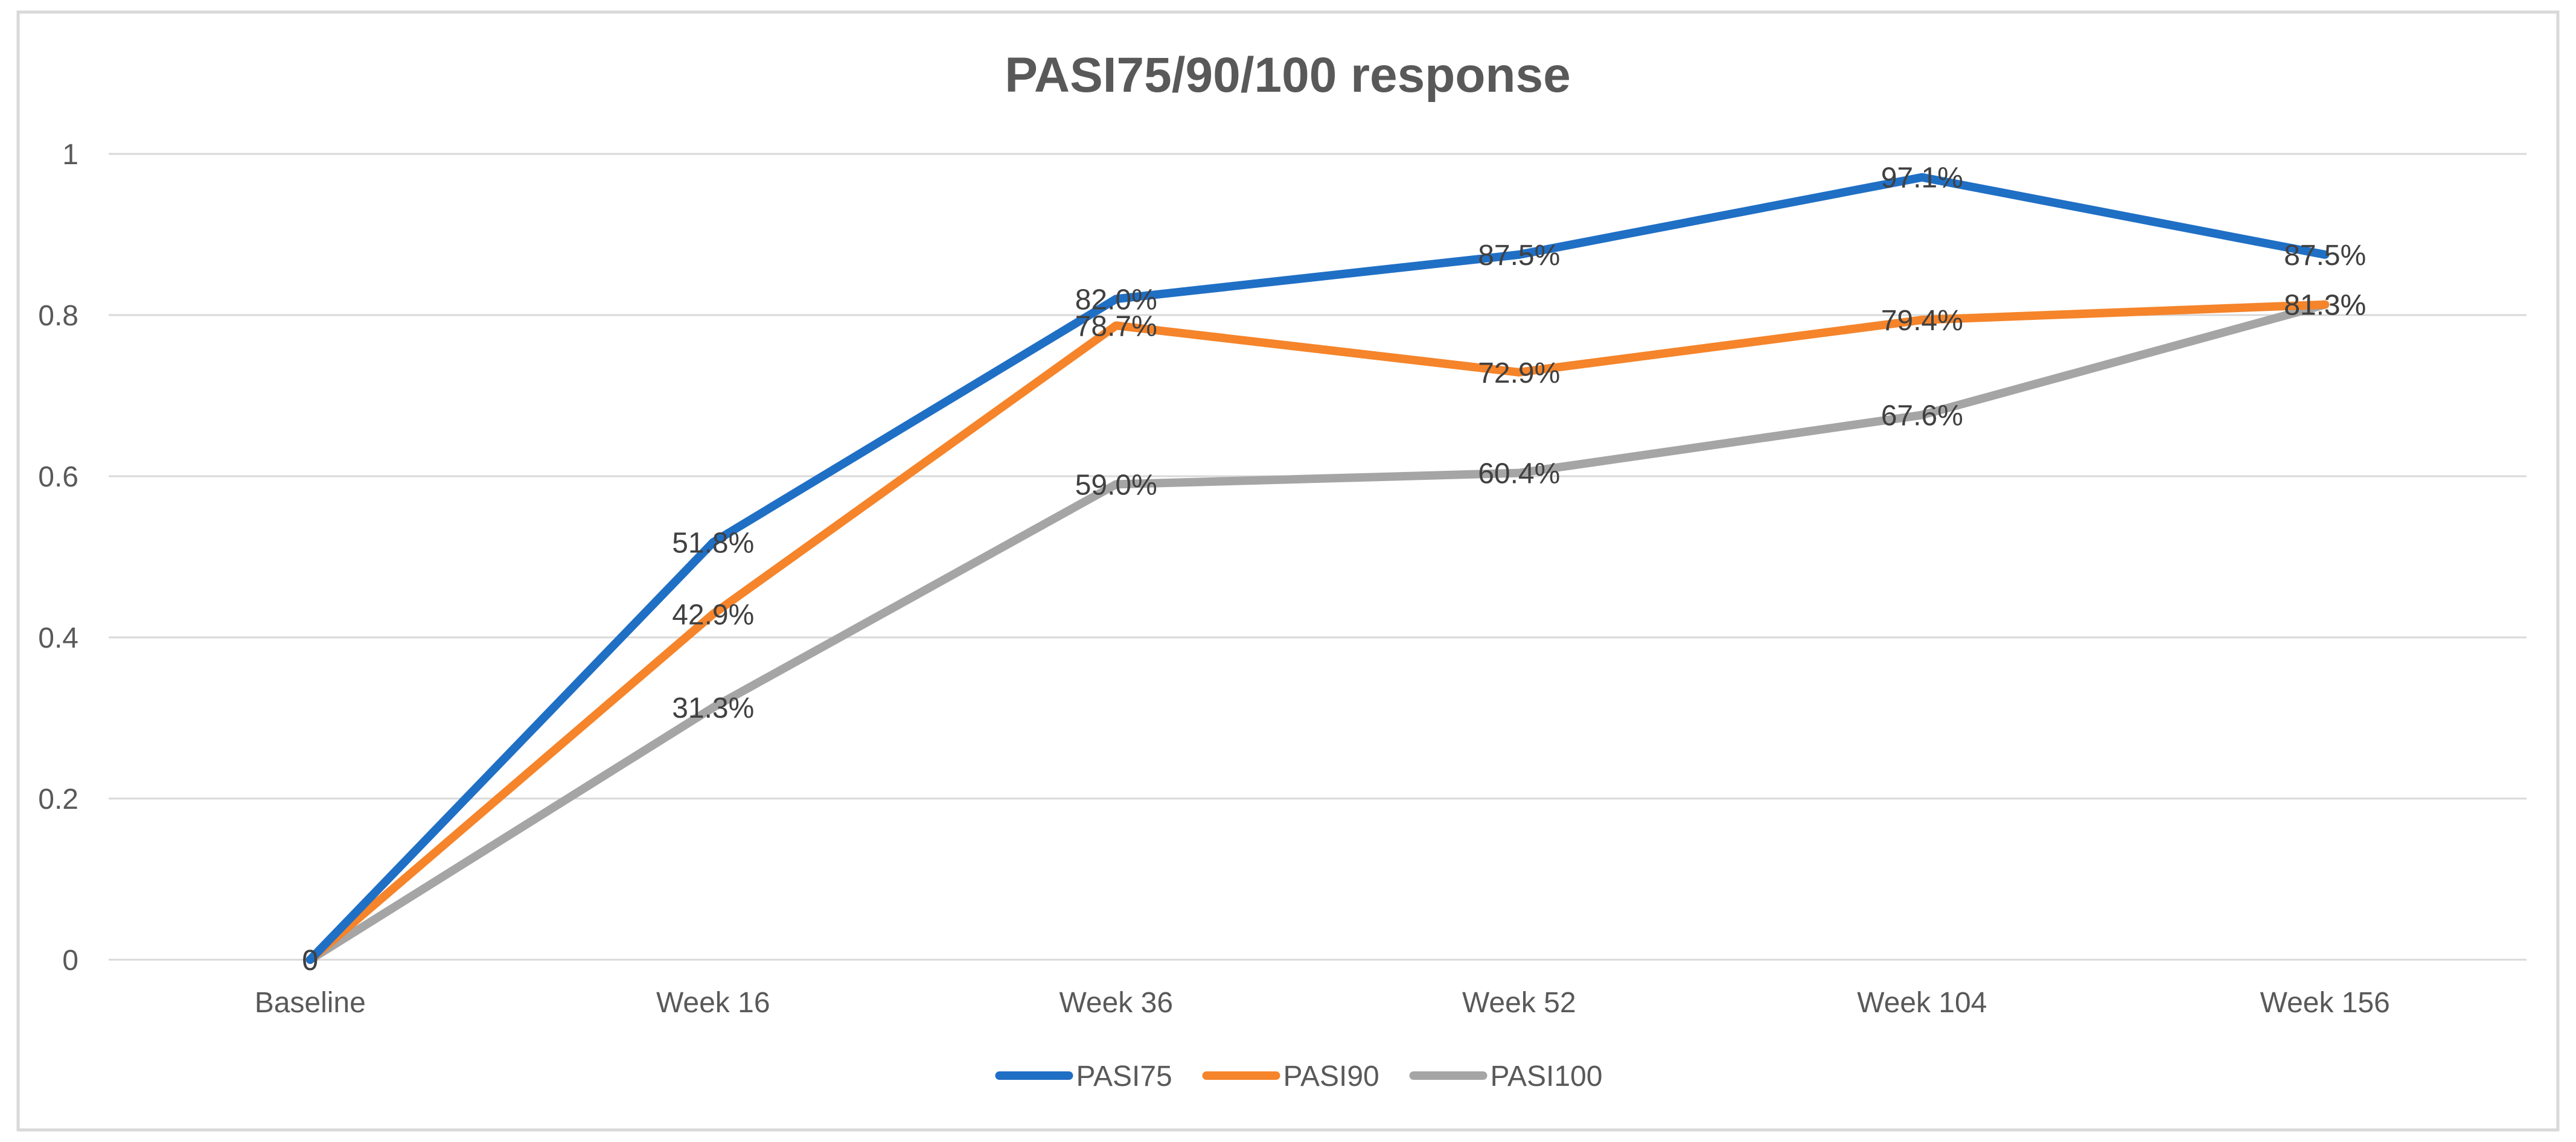  What do you see at coordinates (311, 1003) in the screenshot?
I see `x-tick-label: Baseline` at bounding box center [311, 1003].